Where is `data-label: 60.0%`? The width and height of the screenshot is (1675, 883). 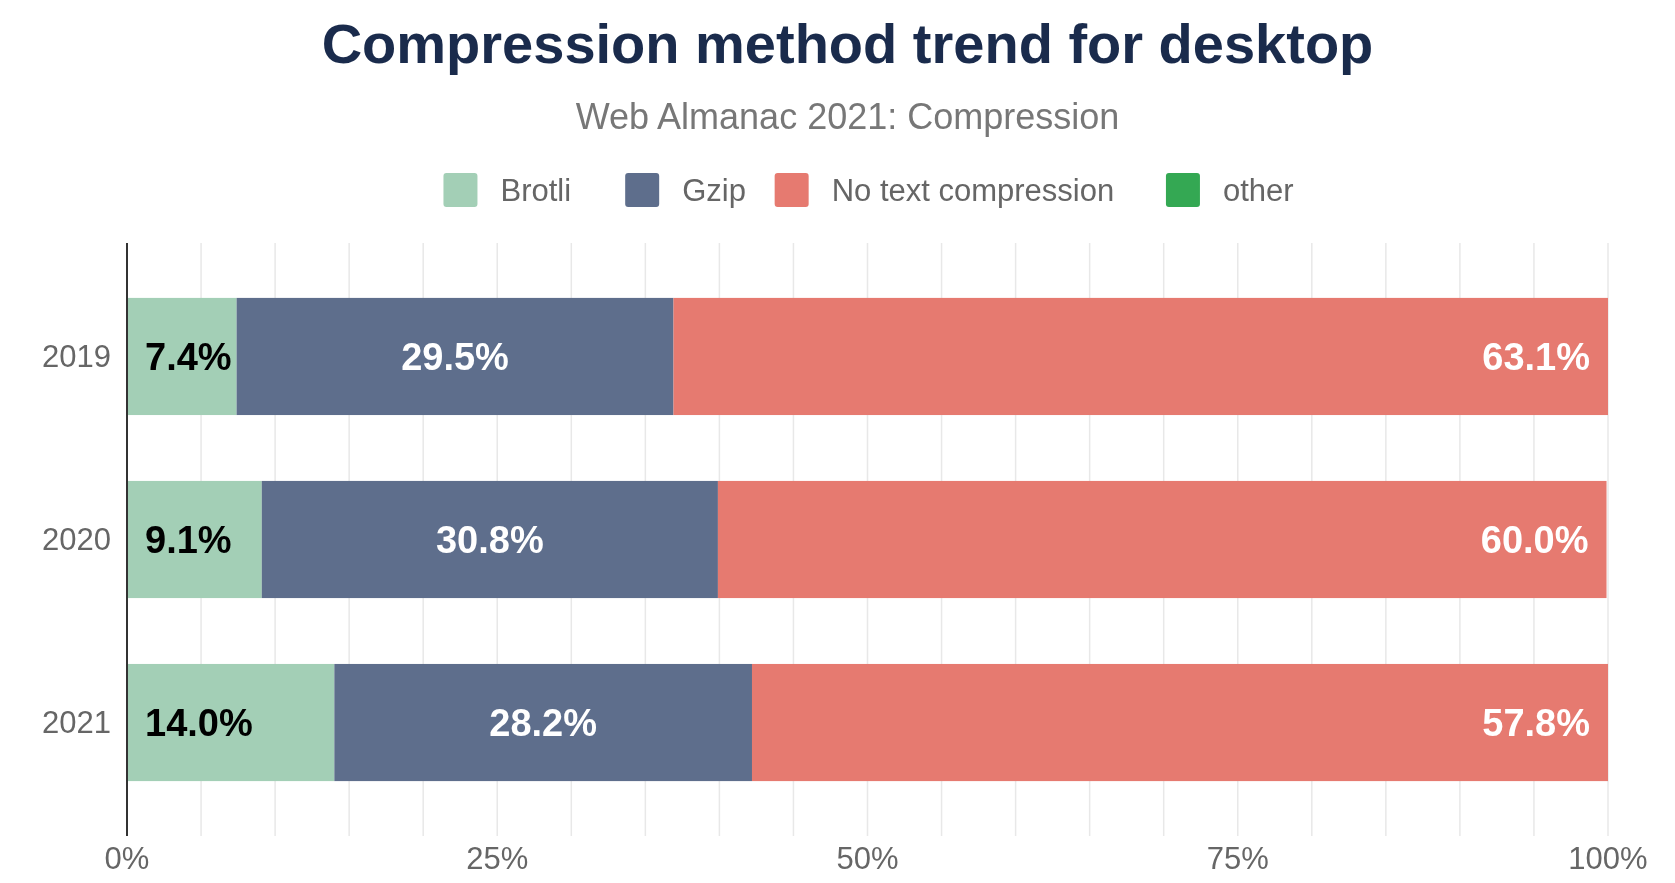 data-label: 60.0% is located at coordinates (1534, 539).